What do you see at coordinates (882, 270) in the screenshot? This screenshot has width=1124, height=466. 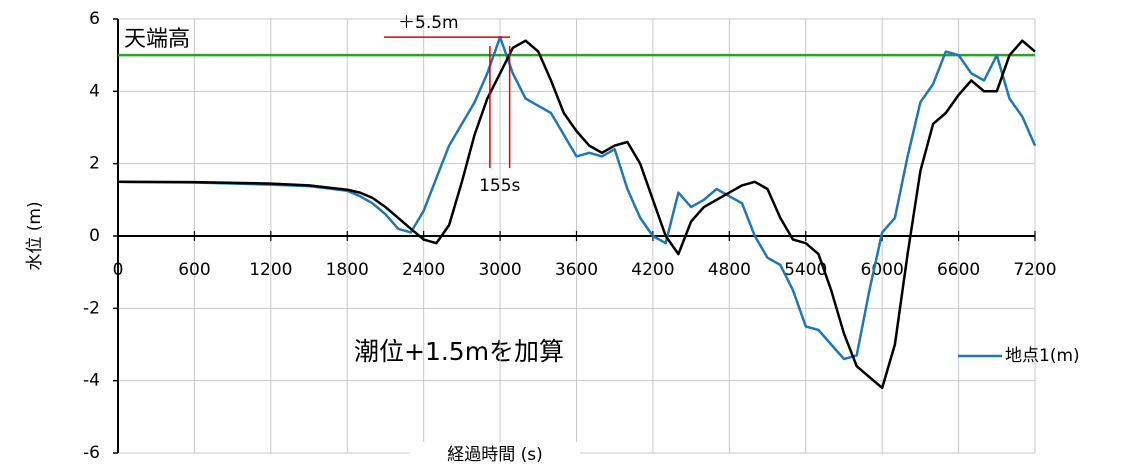 I see `x-tick-label: 6000` at bounding box center [882, 270].